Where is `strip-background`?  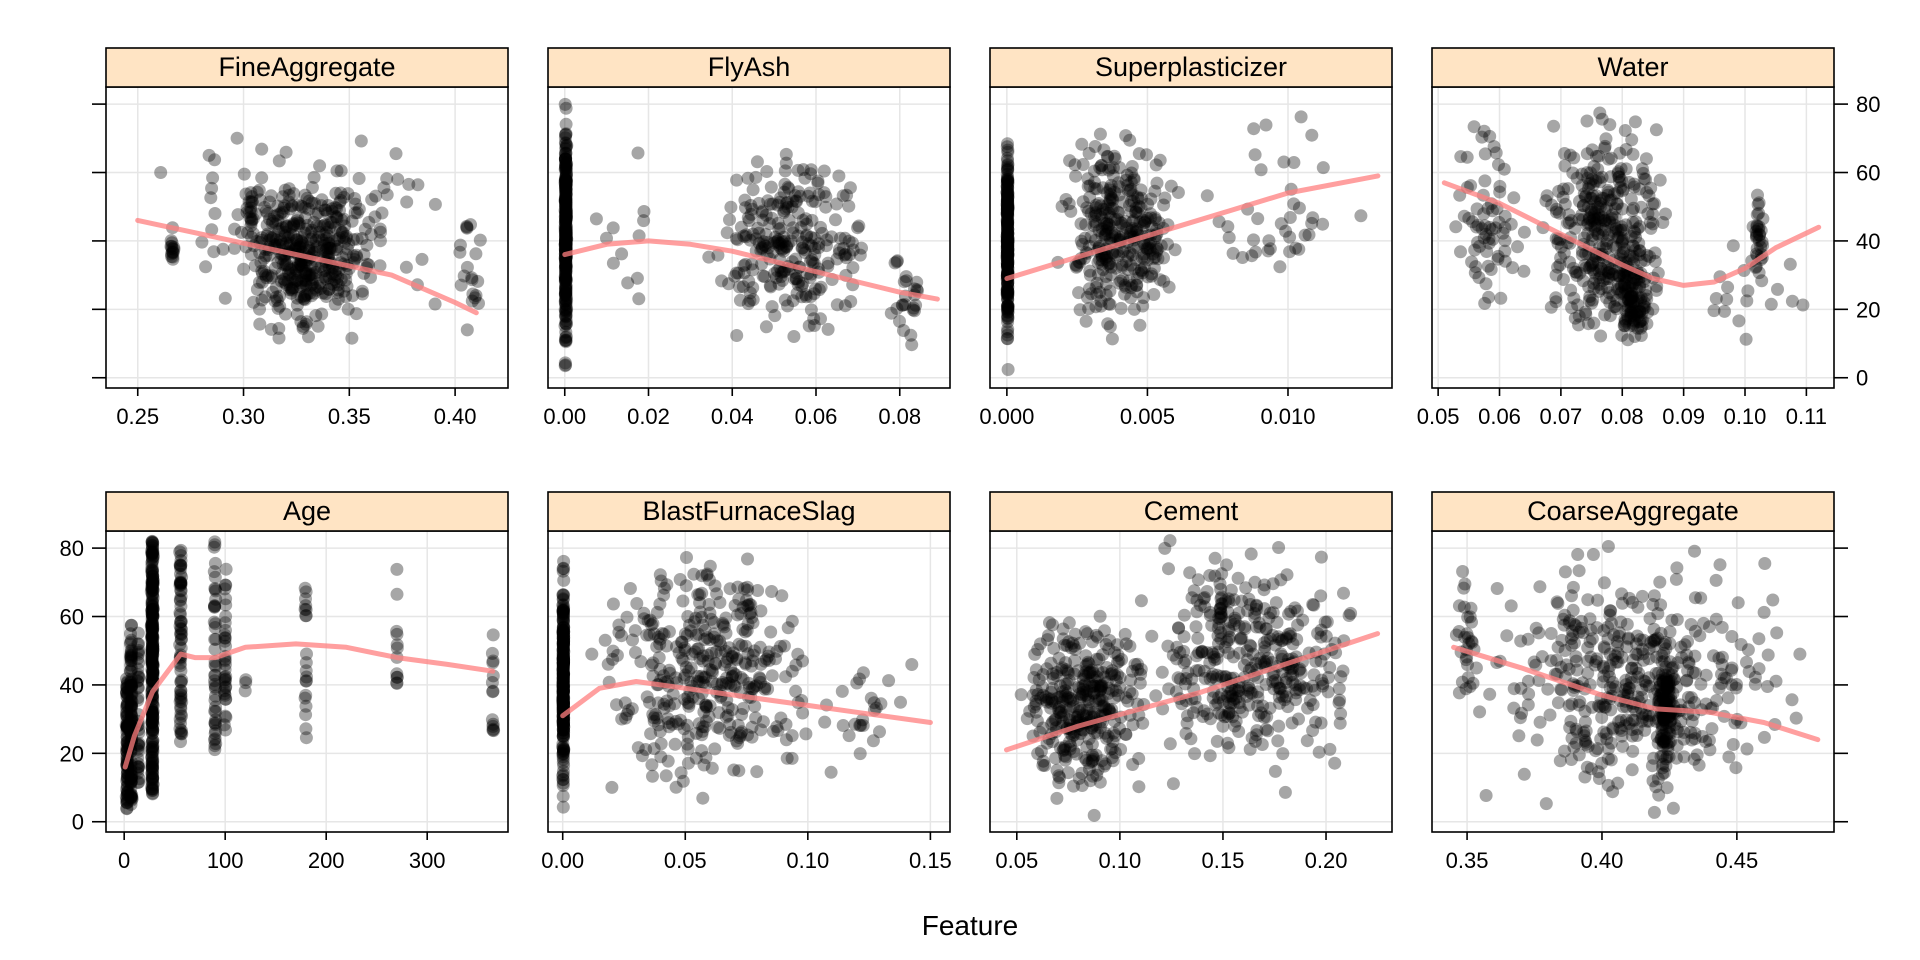 strip-background is located at coordinates (1191, 67).